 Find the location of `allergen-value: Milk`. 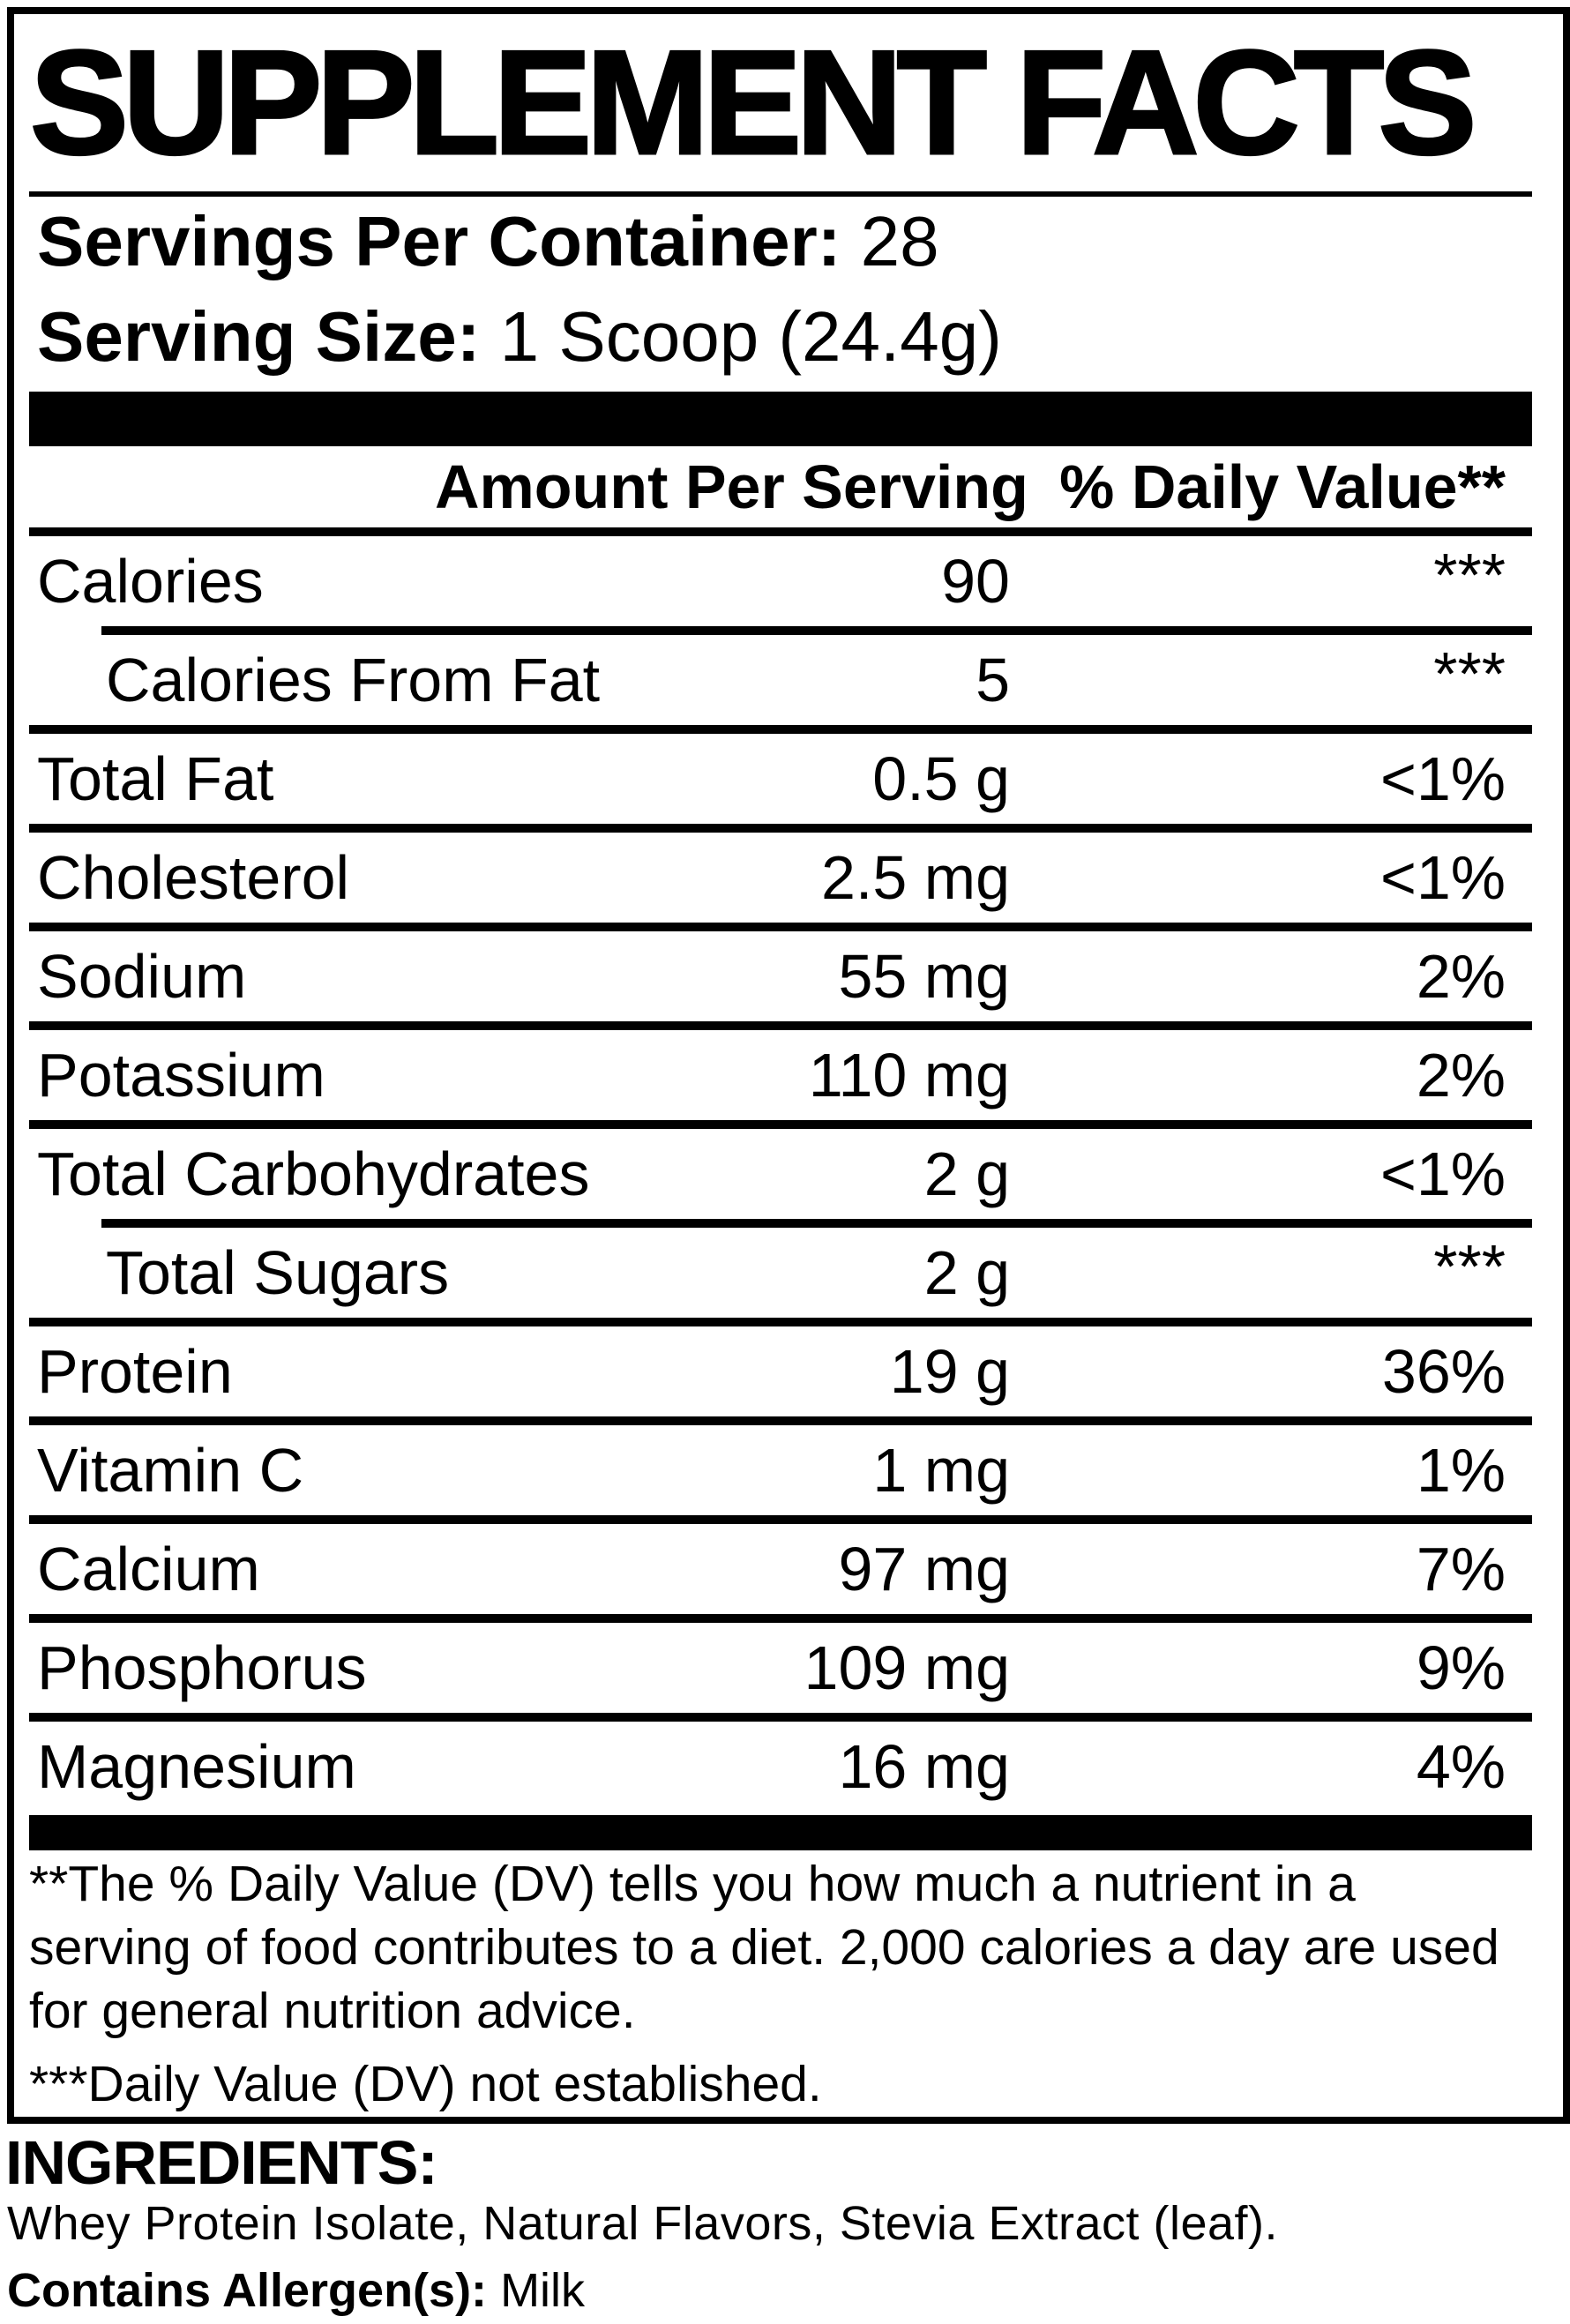

allergen-value: Milk is located at coordinates (543, 2290).